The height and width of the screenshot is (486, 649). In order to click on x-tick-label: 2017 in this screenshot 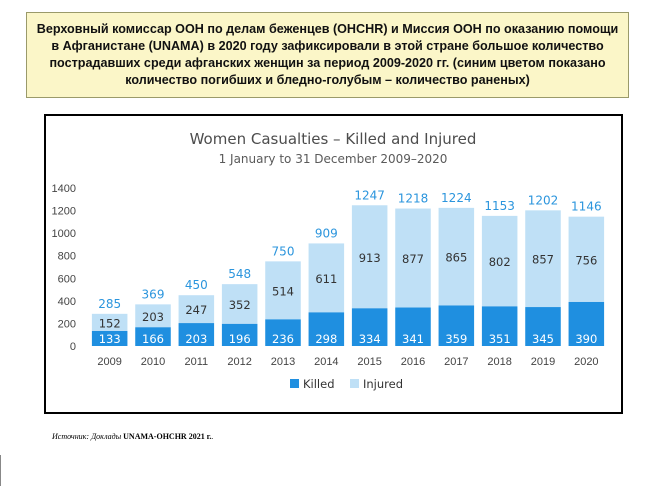, I will do `click(456, 362)`.